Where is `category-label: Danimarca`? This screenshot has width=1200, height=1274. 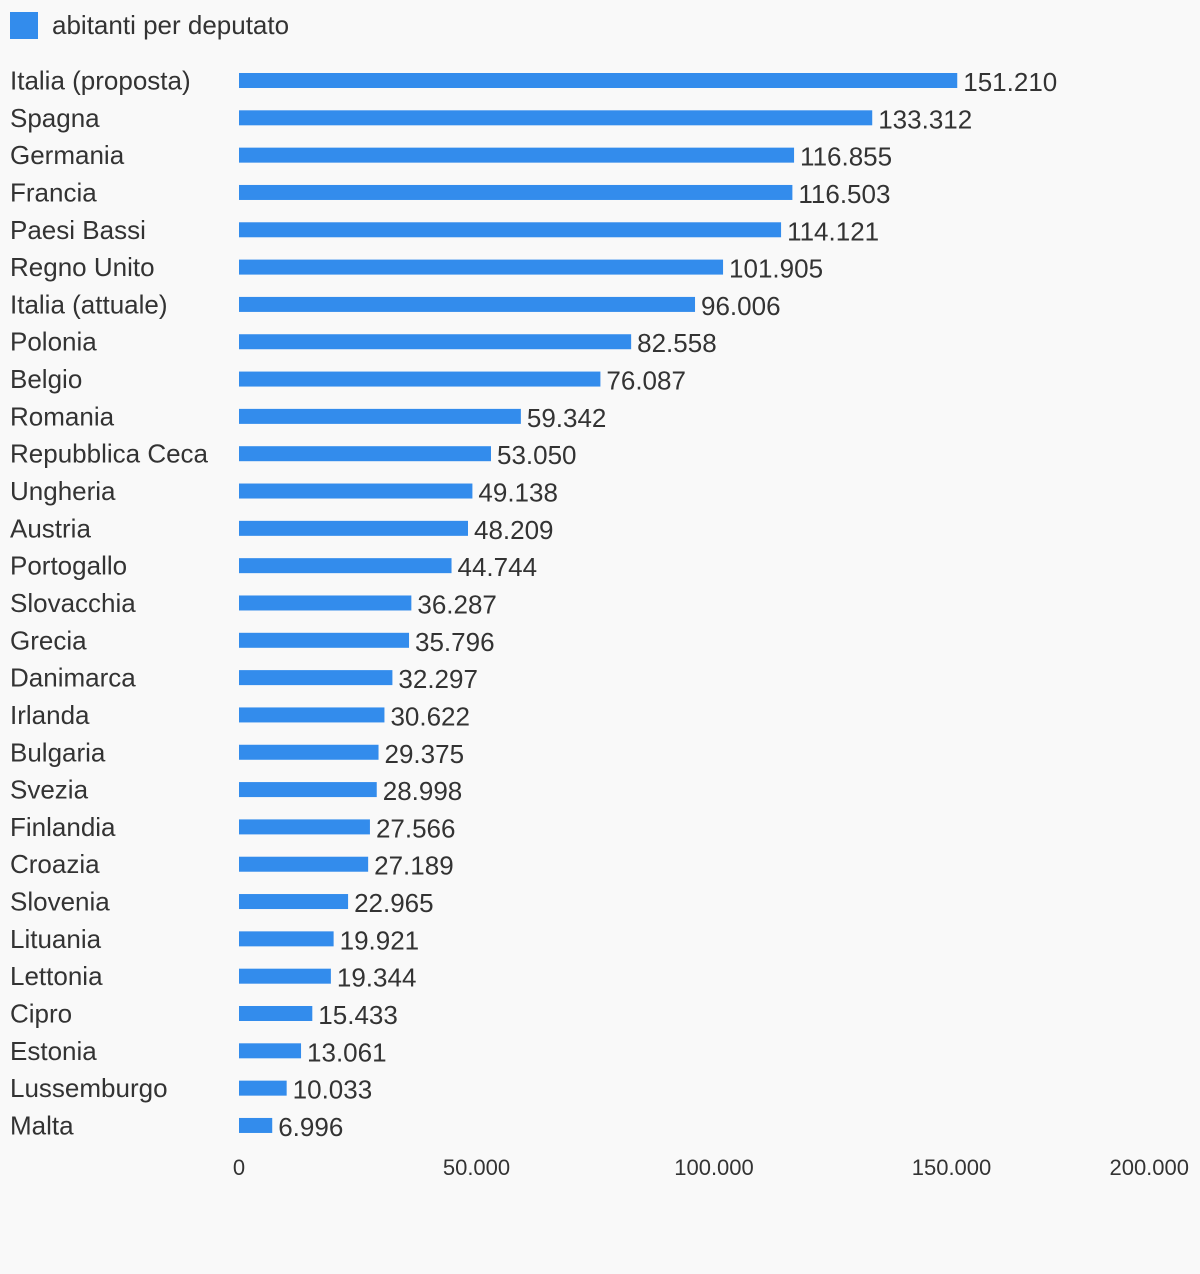
category-label: Danimarca is located at coordinates (73, 678).